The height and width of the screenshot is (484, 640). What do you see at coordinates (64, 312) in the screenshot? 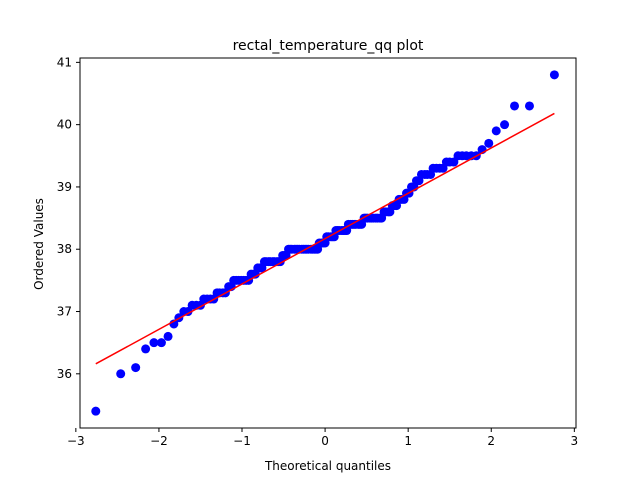
I see `y-tick-label: 37` at bounding box center [64, 312].